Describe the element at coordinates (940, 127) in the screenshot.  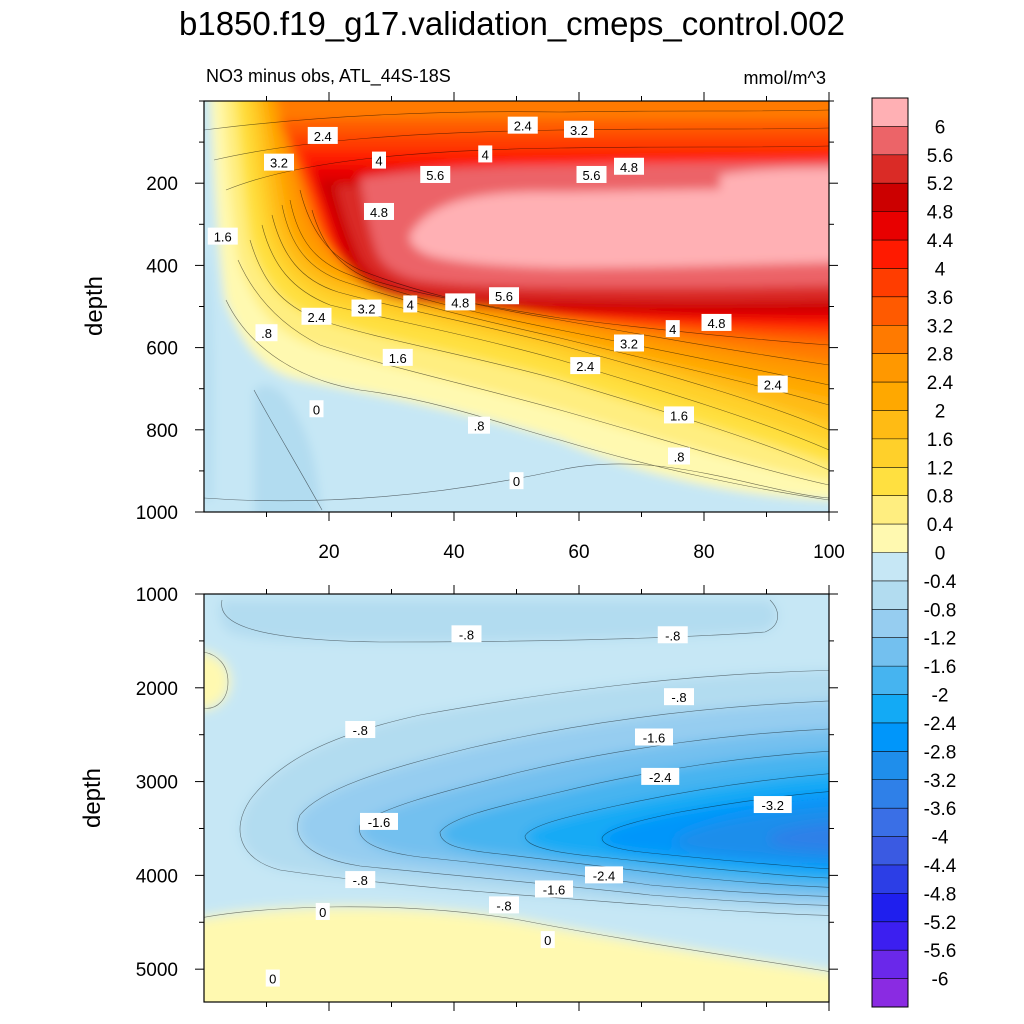
I see `colorbar-level-label: 6` at that location.